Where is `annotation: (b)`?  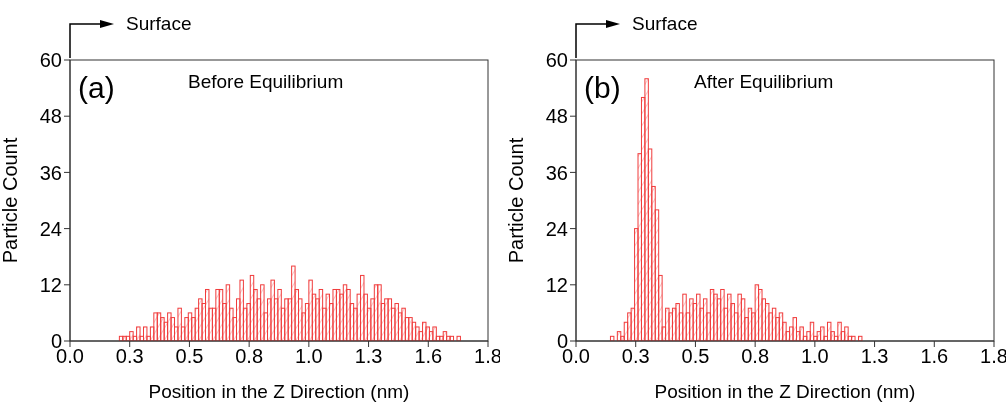
annotation: (b) is located at coordinates (602, 87).